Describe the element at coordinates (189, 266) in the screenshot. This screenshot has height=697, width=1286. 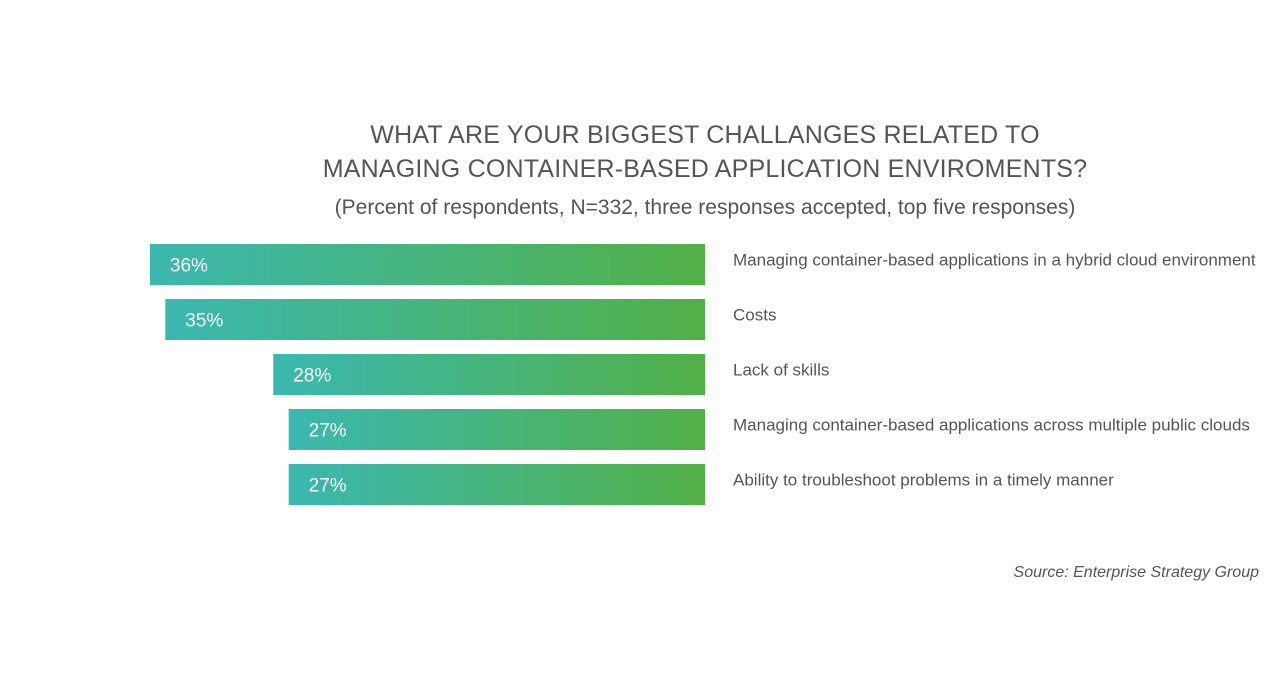
I see `bar-value-label-1: 36%` at that location.